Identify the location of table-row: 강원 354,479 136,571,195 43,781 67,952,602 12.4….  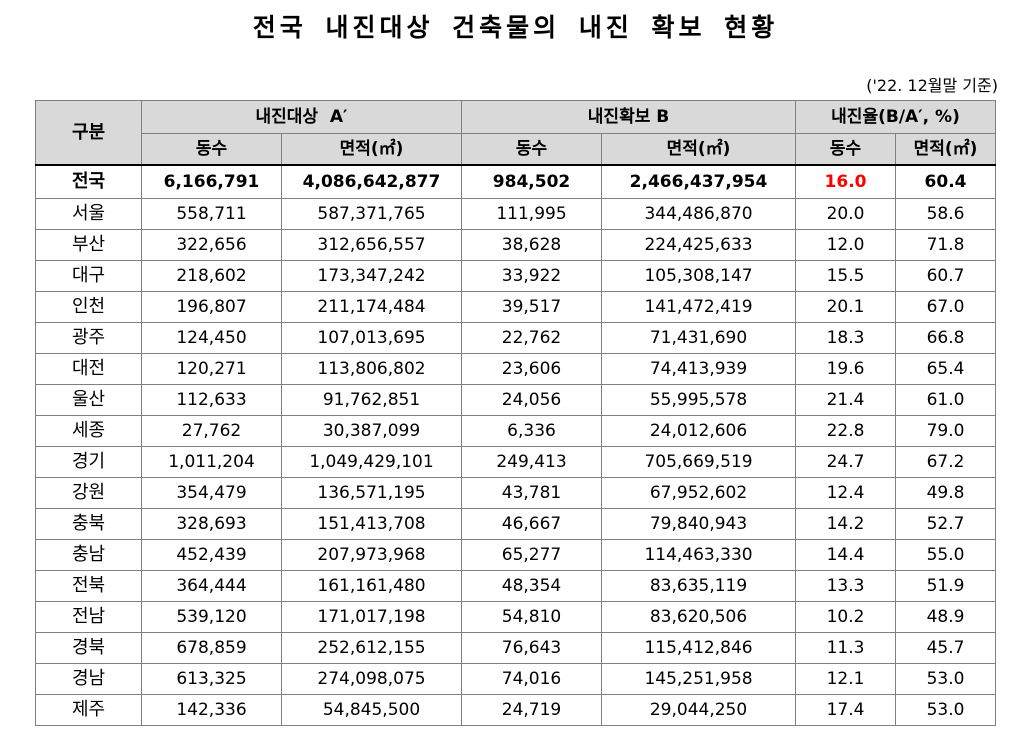
(516, 493).